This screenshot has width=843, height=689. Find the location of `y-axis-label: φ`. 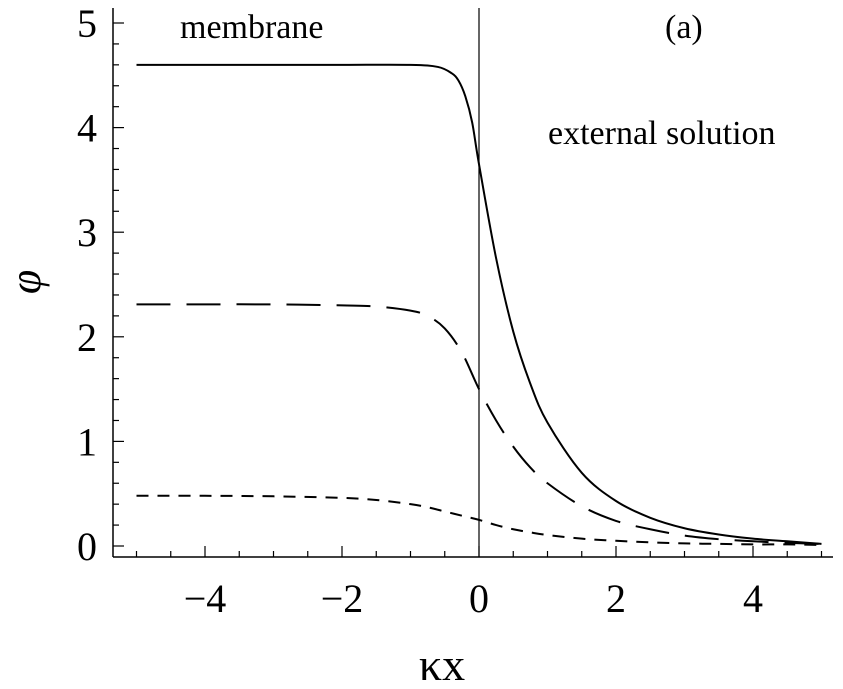

y-axis-label: φ is located at coordinates (25, 282).